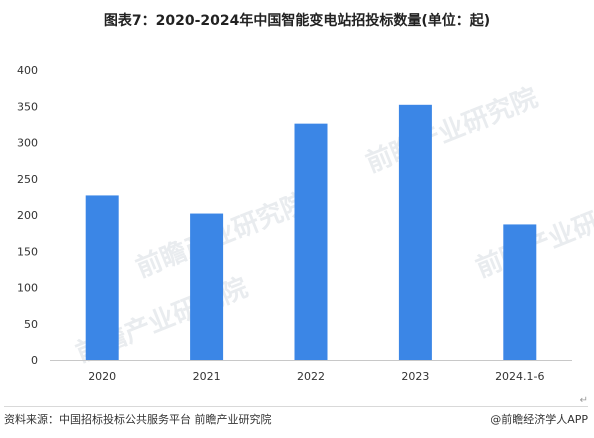 This screenshot has width=594, height=438. What do you see at coordinates (415, 376) in the screenshot?
I see `x-tick-label: 2023` at bounding box center [415, 376].